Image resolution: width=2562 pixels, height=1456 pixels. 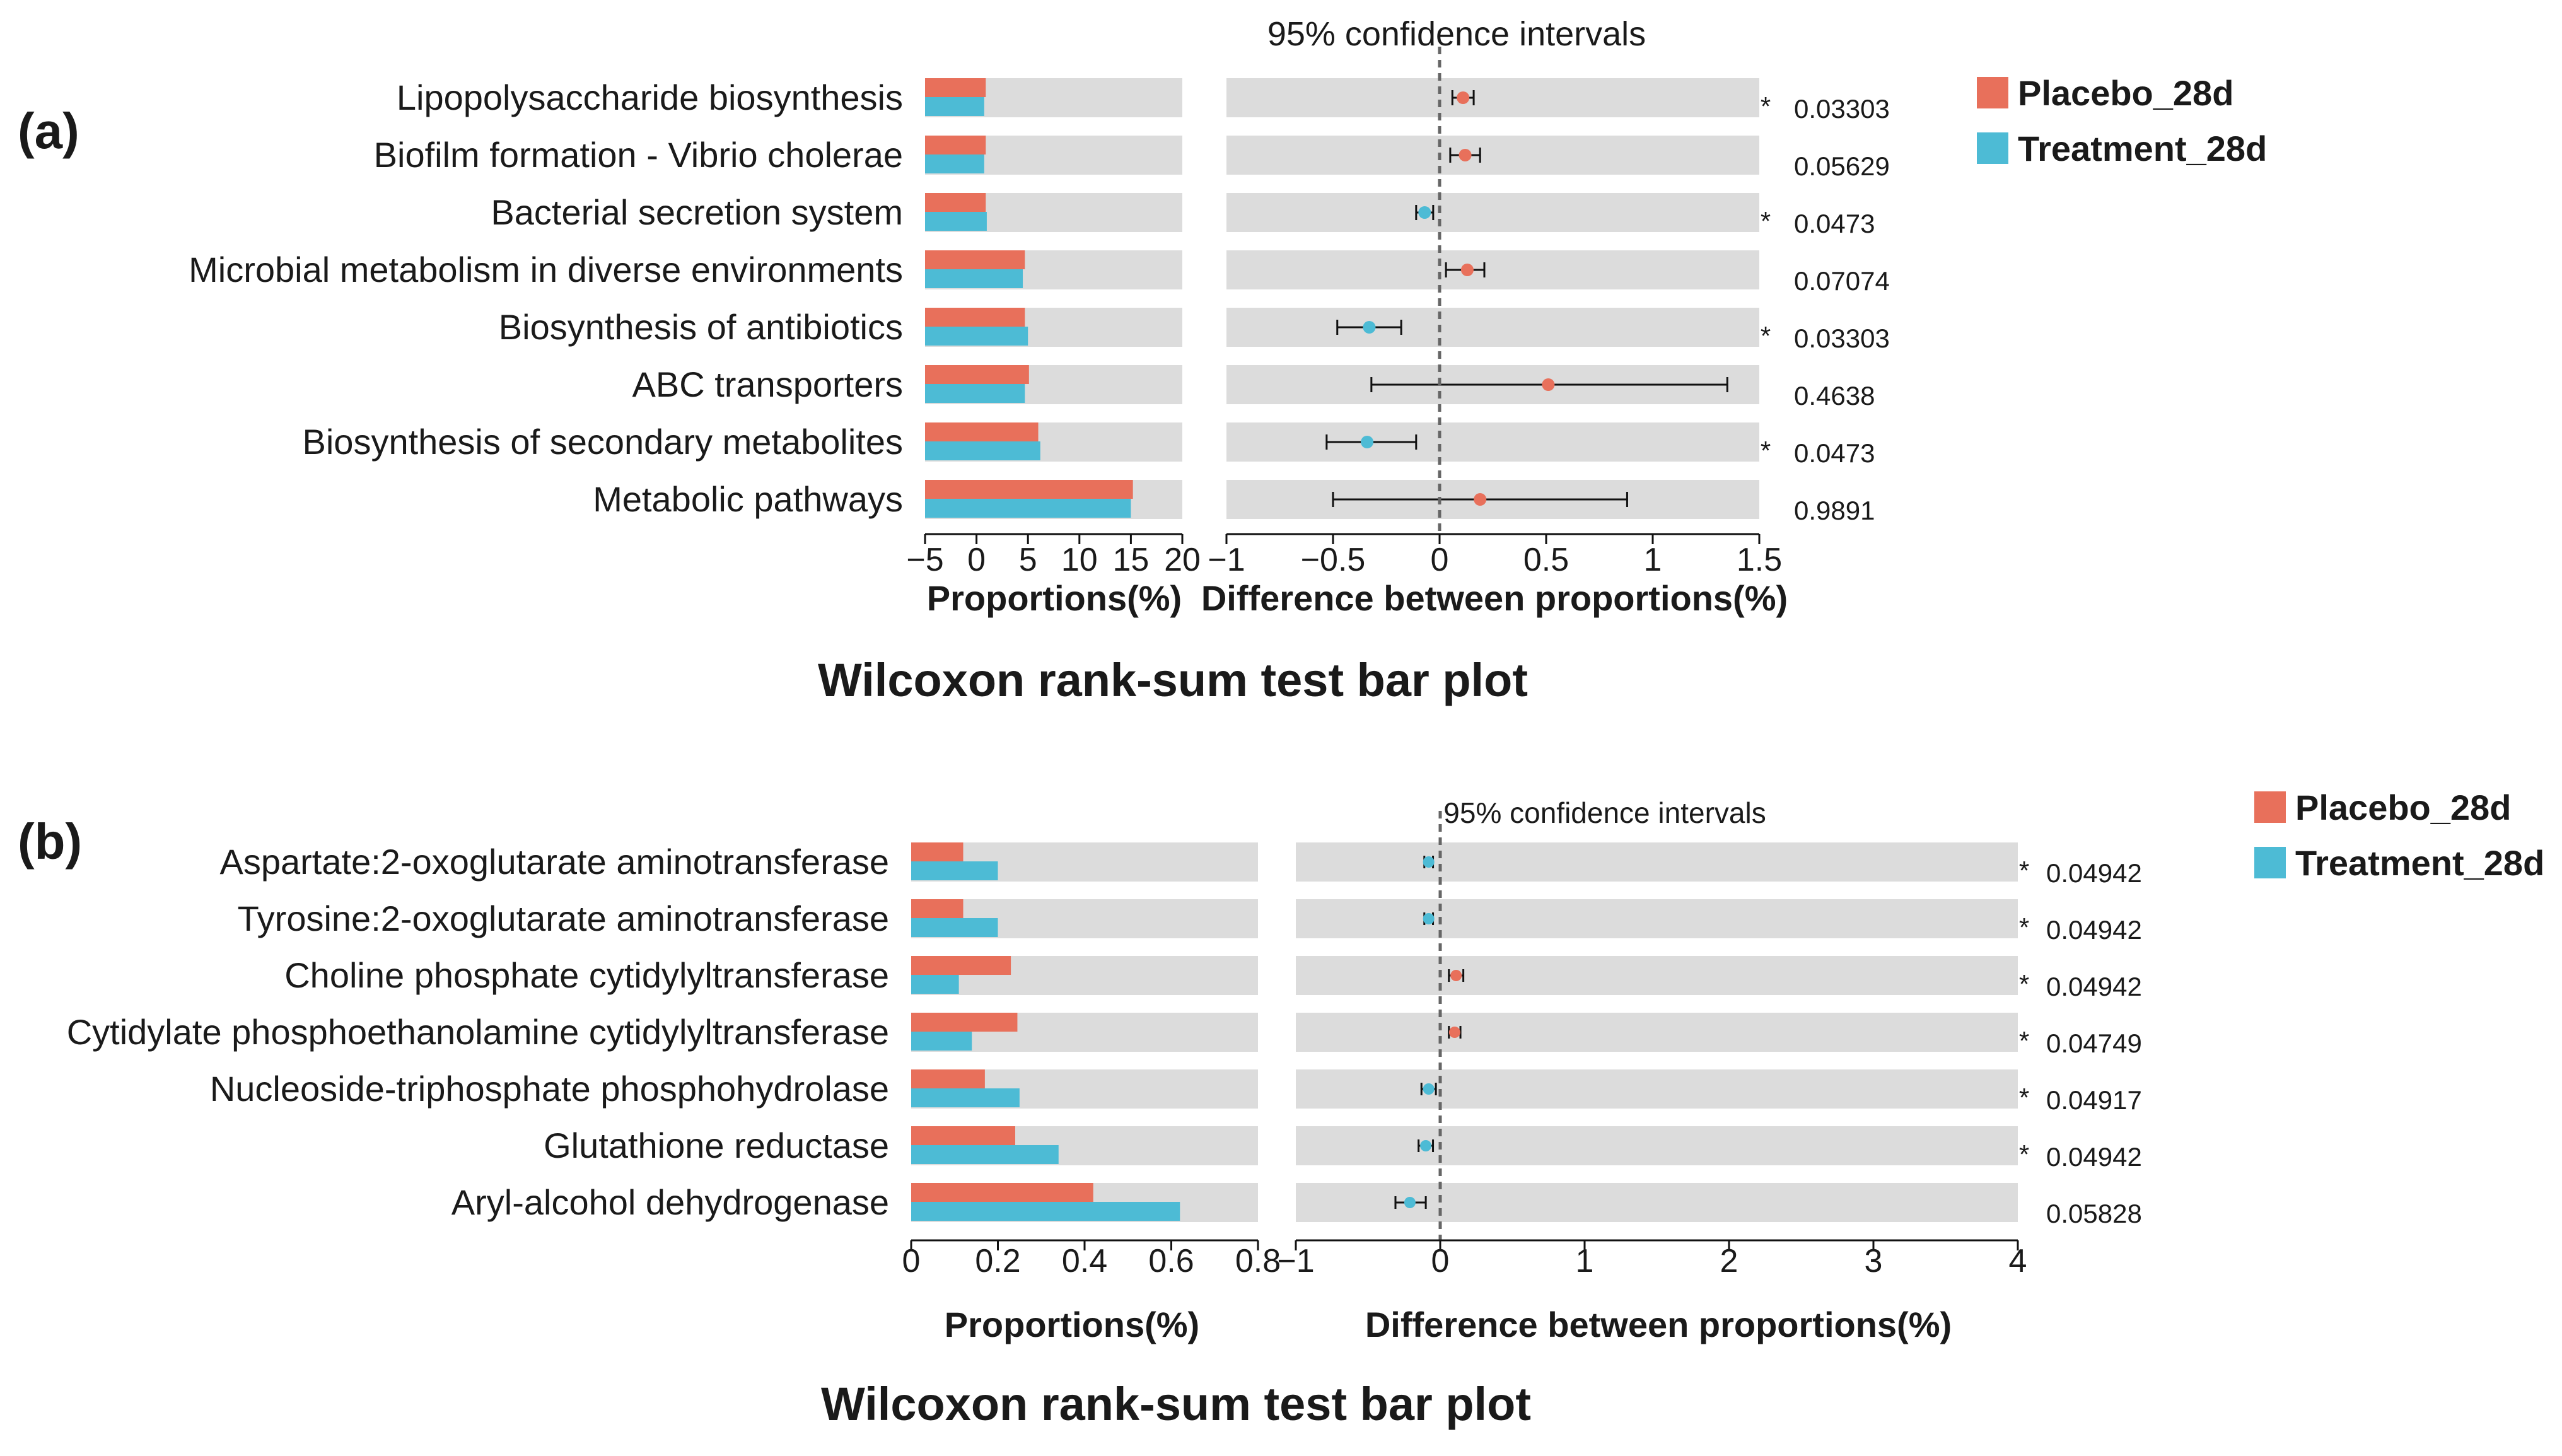 What do you see at coordinates (1258, 1261) in the screenshot?
I see `left-tick-label: 0.8` at bounding box center [1258, 1261].